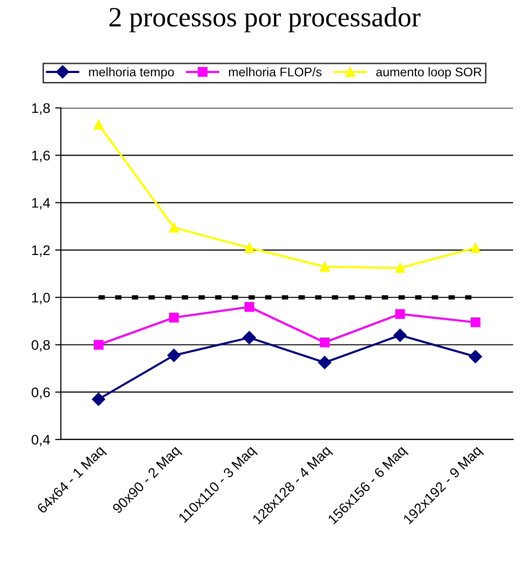 This screenshot has height=562, width=529. I want to click on legend-label: melhoria tempo, so click(131, 73).